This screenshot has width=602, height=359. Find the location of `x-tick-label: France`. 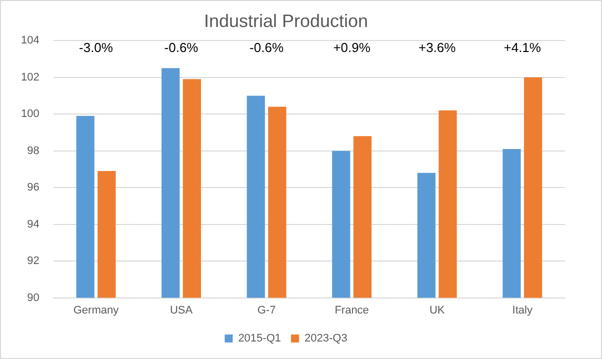

x-tick-label: France is located at coordinates (351, 310).